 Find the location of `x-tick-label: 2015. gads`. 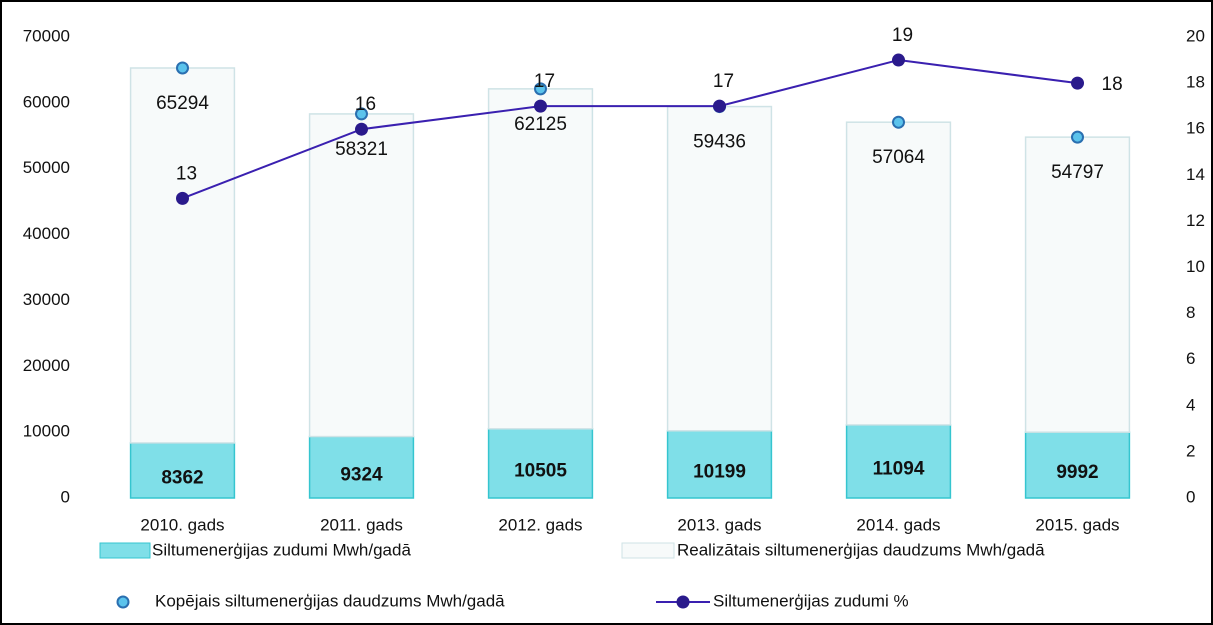

x-tick-label: 2015. gads is located at coordinates (1077, 524).